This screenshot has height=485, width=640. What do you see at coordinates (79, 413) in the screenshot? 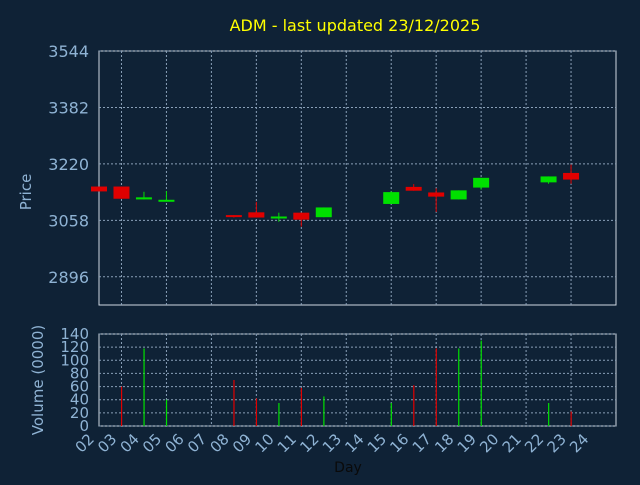
I see `volume-tick-label: 20` at bounding box center [79, 413].